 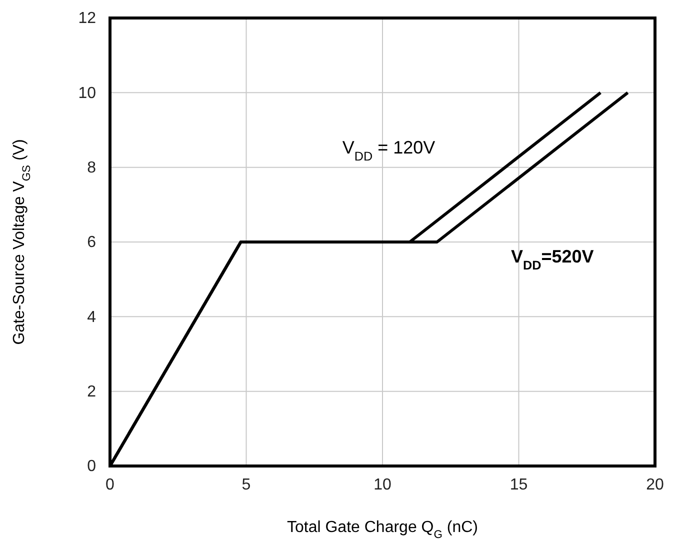 I want to click on y-tick-label: 6, so click(x=91, y=243).